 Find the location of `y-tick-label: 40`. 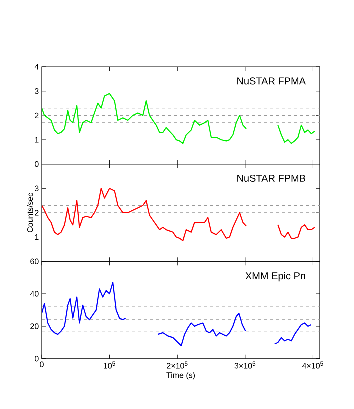

y-tick-label: 40 is located at coordinates (34, 294).